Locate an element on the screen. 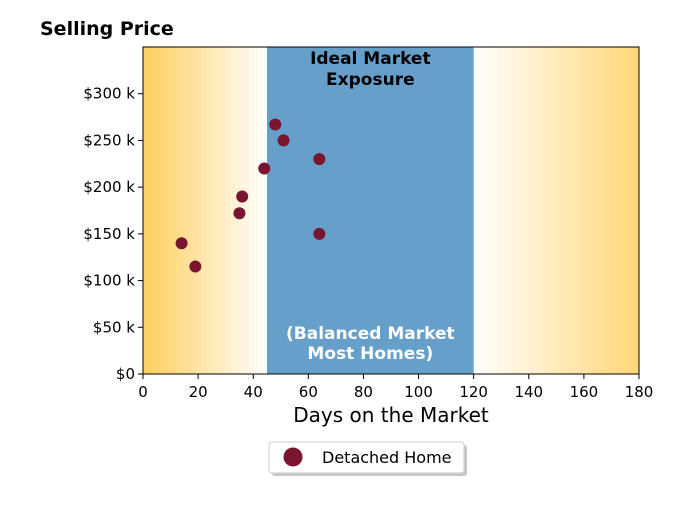 Image resolution: width=695 pixels, height=513 pixels. y-tick-label-0: $0 is located at coordinates (125, 374).